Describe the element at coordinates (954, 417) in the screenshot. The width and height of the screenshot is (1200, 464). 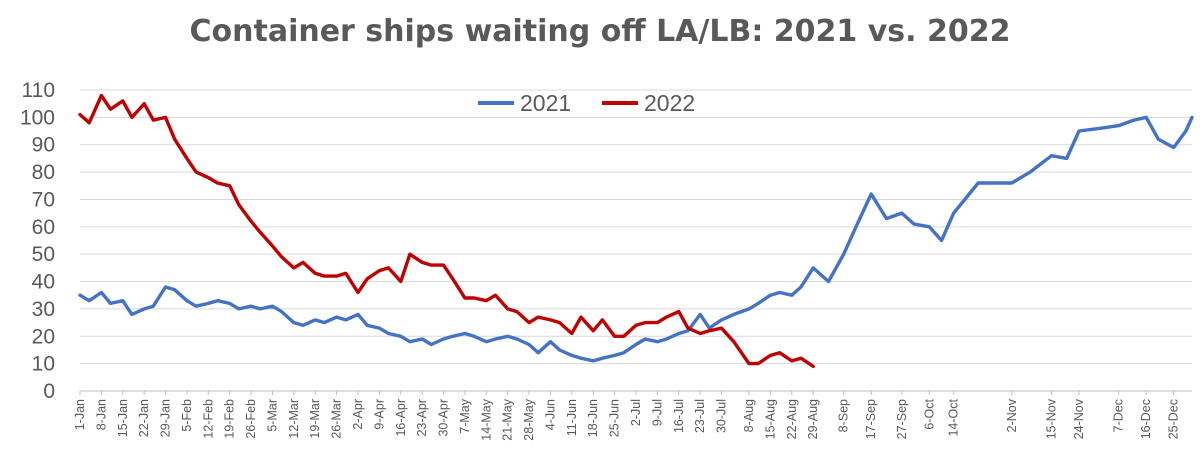
I see `x-tick-label: 14-Oct` at that location.